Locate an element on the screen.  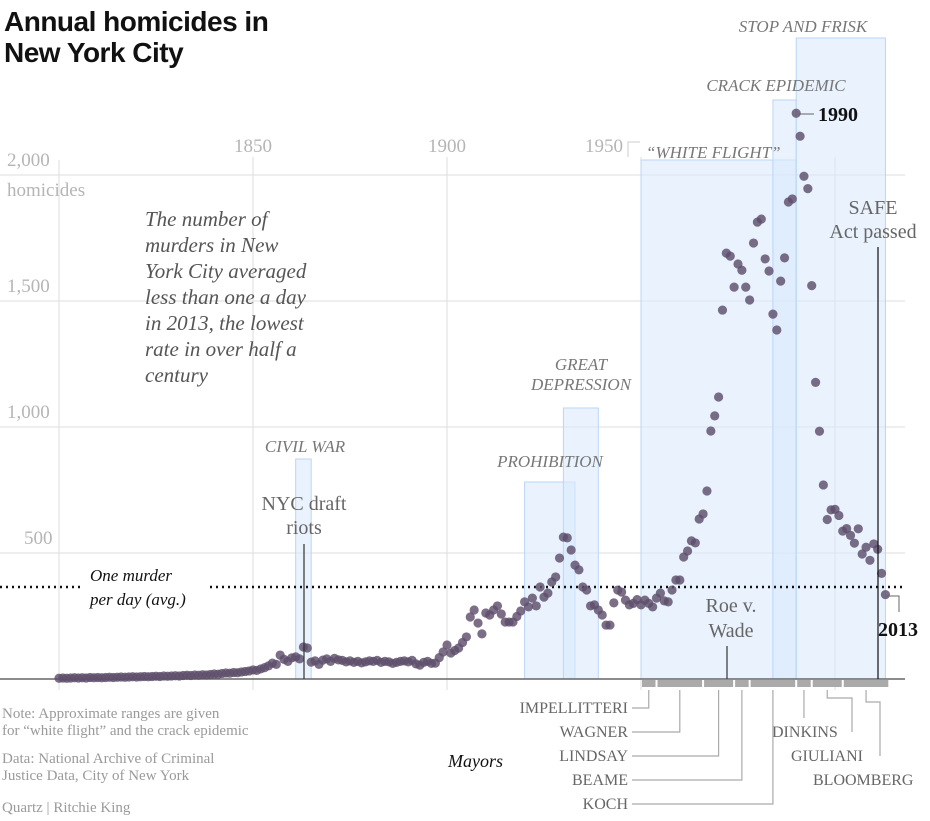
data-point-1913 is located at coordinates (497, 606).